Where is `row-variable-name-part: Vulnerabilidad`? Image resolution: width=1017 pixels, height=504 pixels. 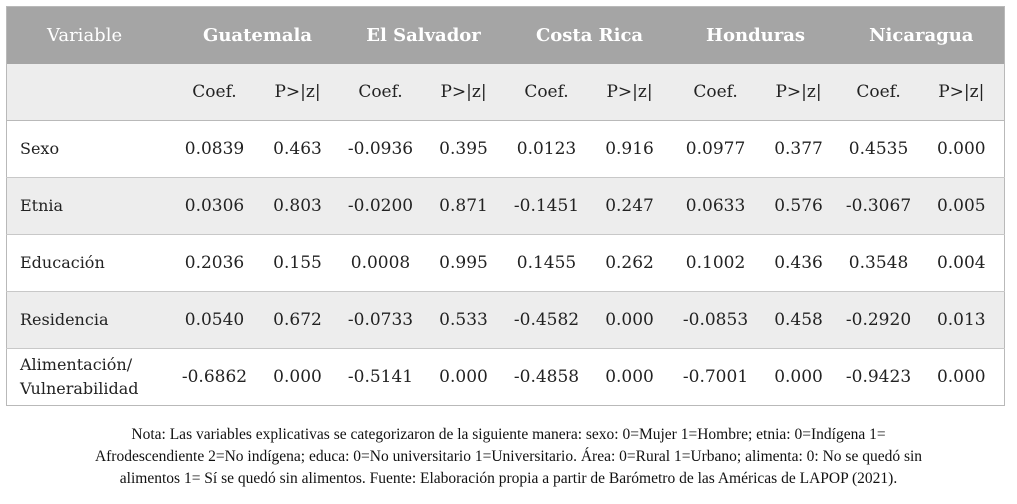
row-variable-name-part: Vulnerabilidad is located at coordinates (79, 388).